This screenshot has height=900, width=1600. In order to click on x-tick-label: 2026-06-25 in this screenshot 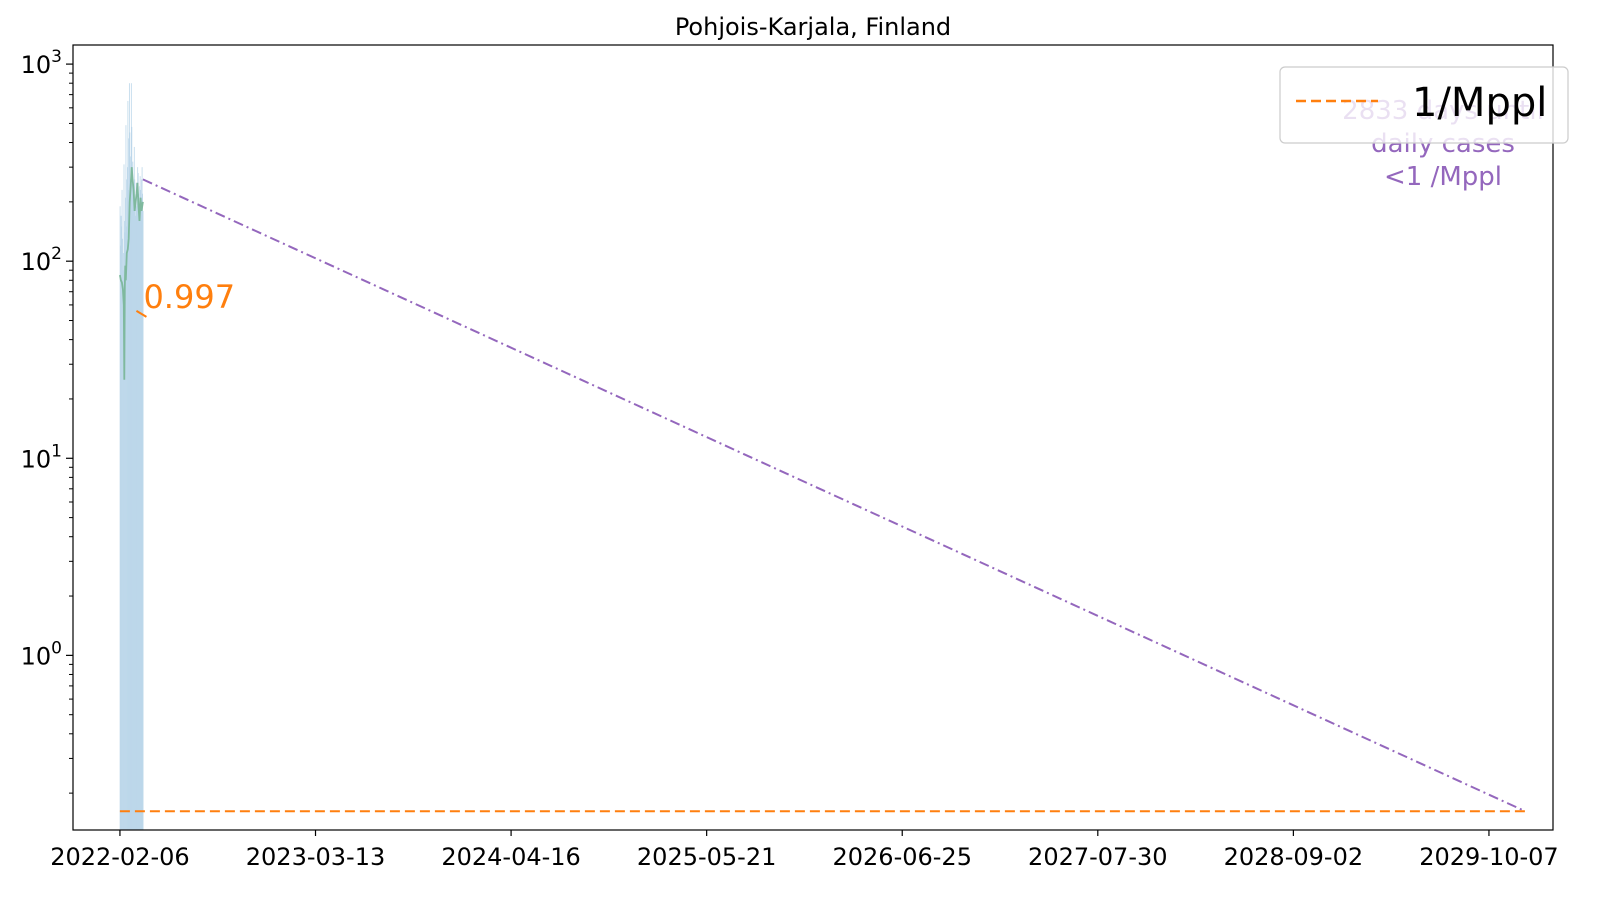, I will do `click(901, 857)`.